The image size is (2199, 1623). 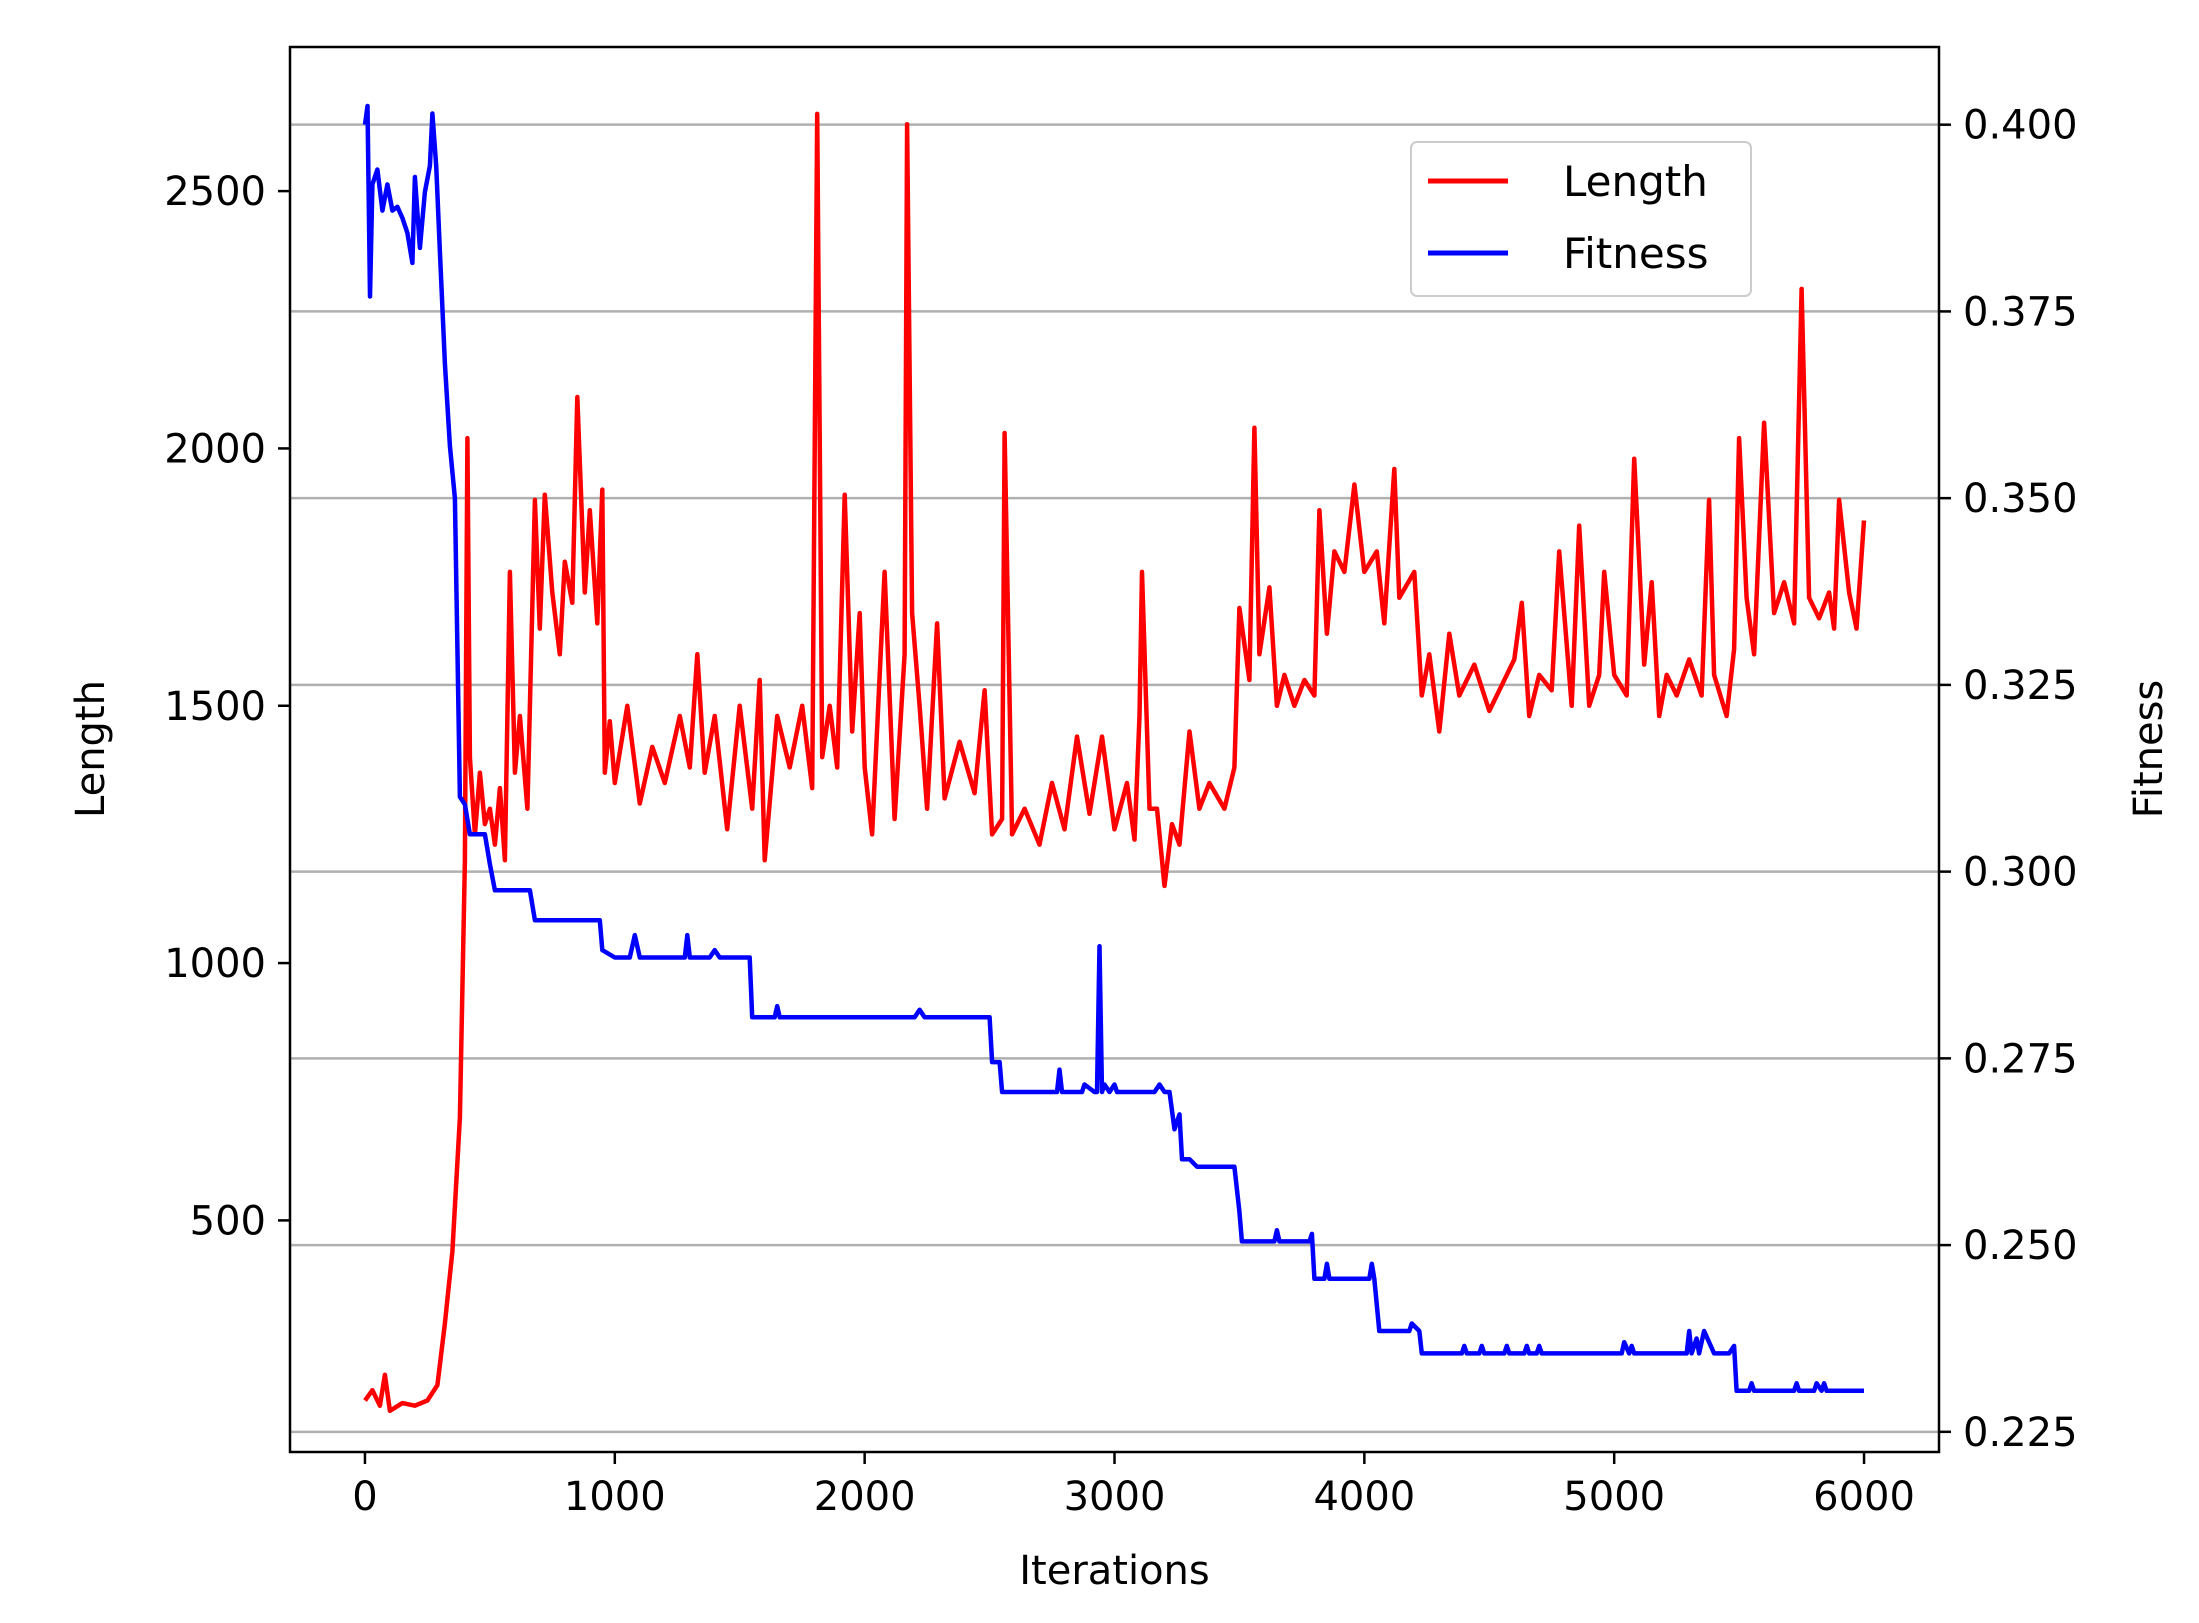 I want to click on right-y-tick-label: 0.400, so click(x=2020, y=126).